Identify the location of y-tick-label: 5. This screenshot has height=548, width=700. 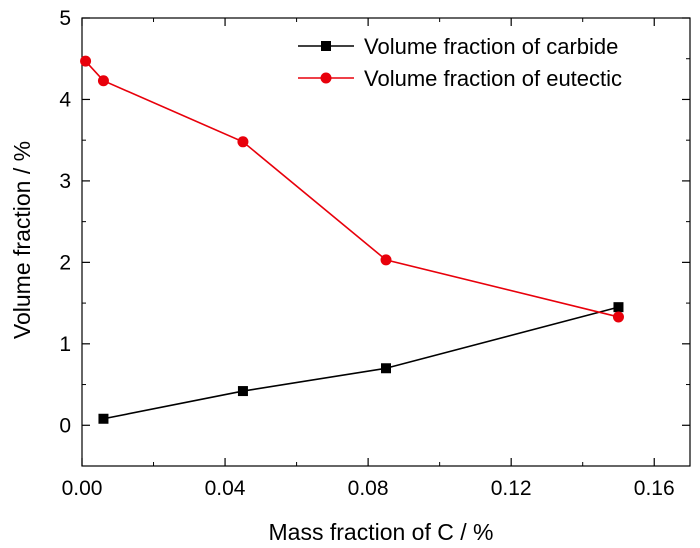
(65, 18).